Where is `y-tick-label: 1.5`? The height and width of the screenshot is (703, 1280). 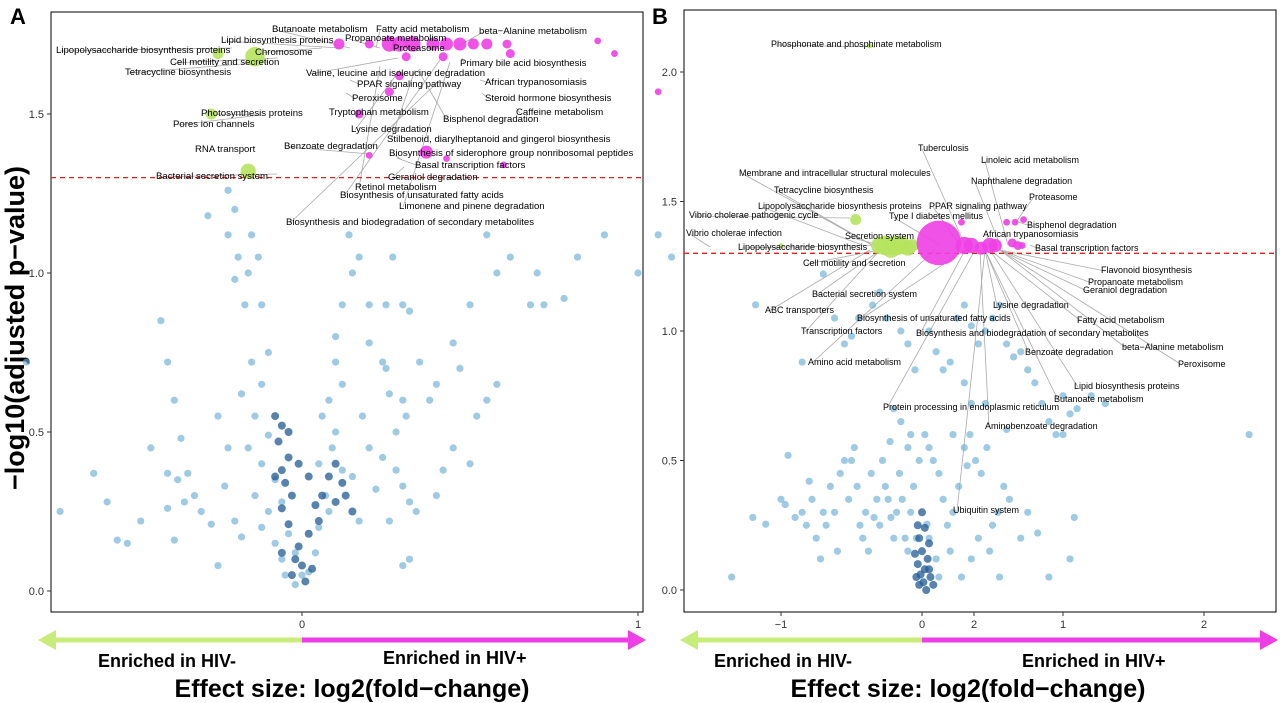
y-tick-label: 1.5 is located at coordinates (669, 203).